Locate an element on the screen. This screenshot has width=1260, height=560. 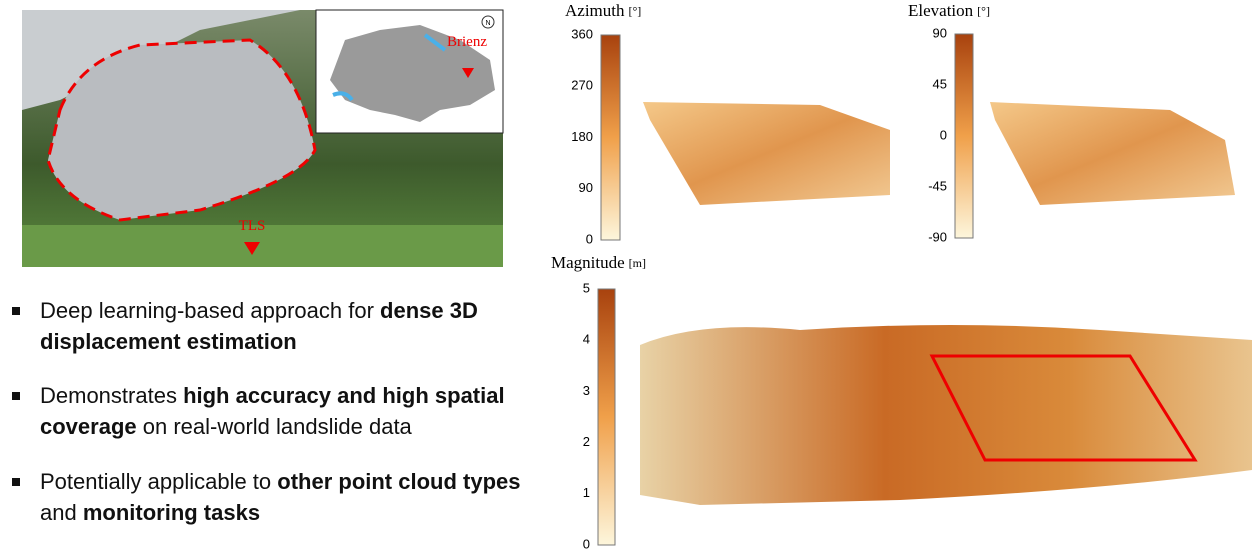
colorbar-tick-label: 2 is located at coordinates (586, 441).